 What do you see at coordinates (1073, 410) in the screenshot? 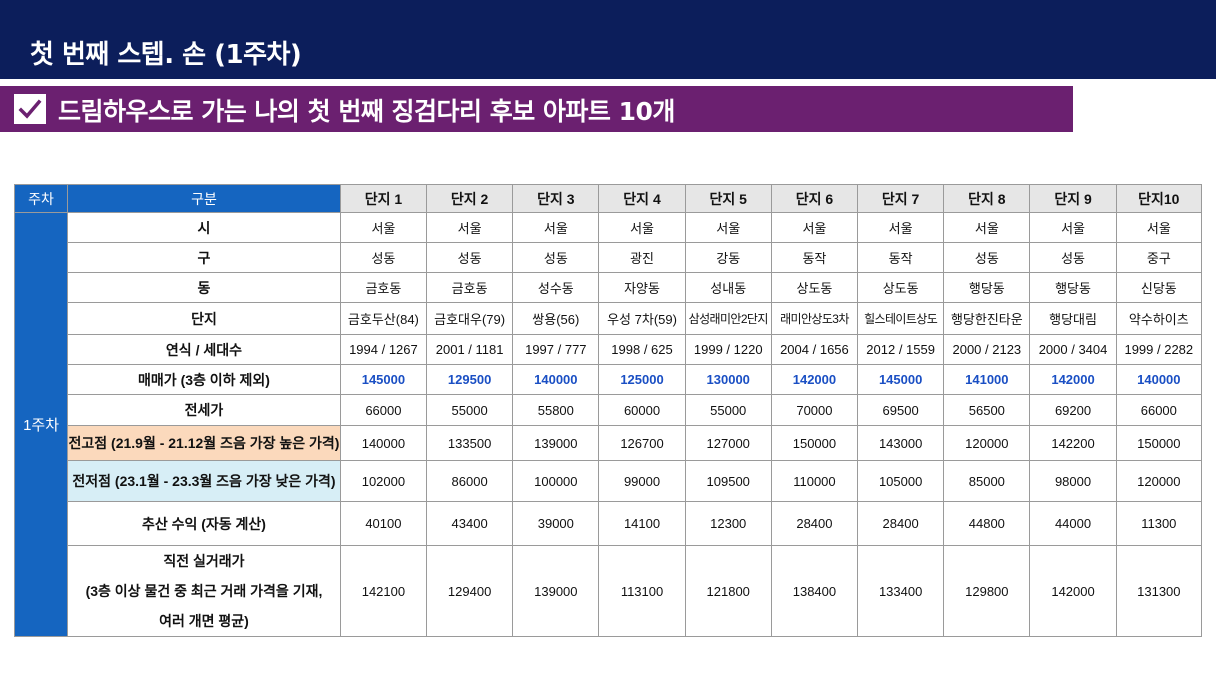
I see `table-cell: 69200` at bounding box center [1073, 410].